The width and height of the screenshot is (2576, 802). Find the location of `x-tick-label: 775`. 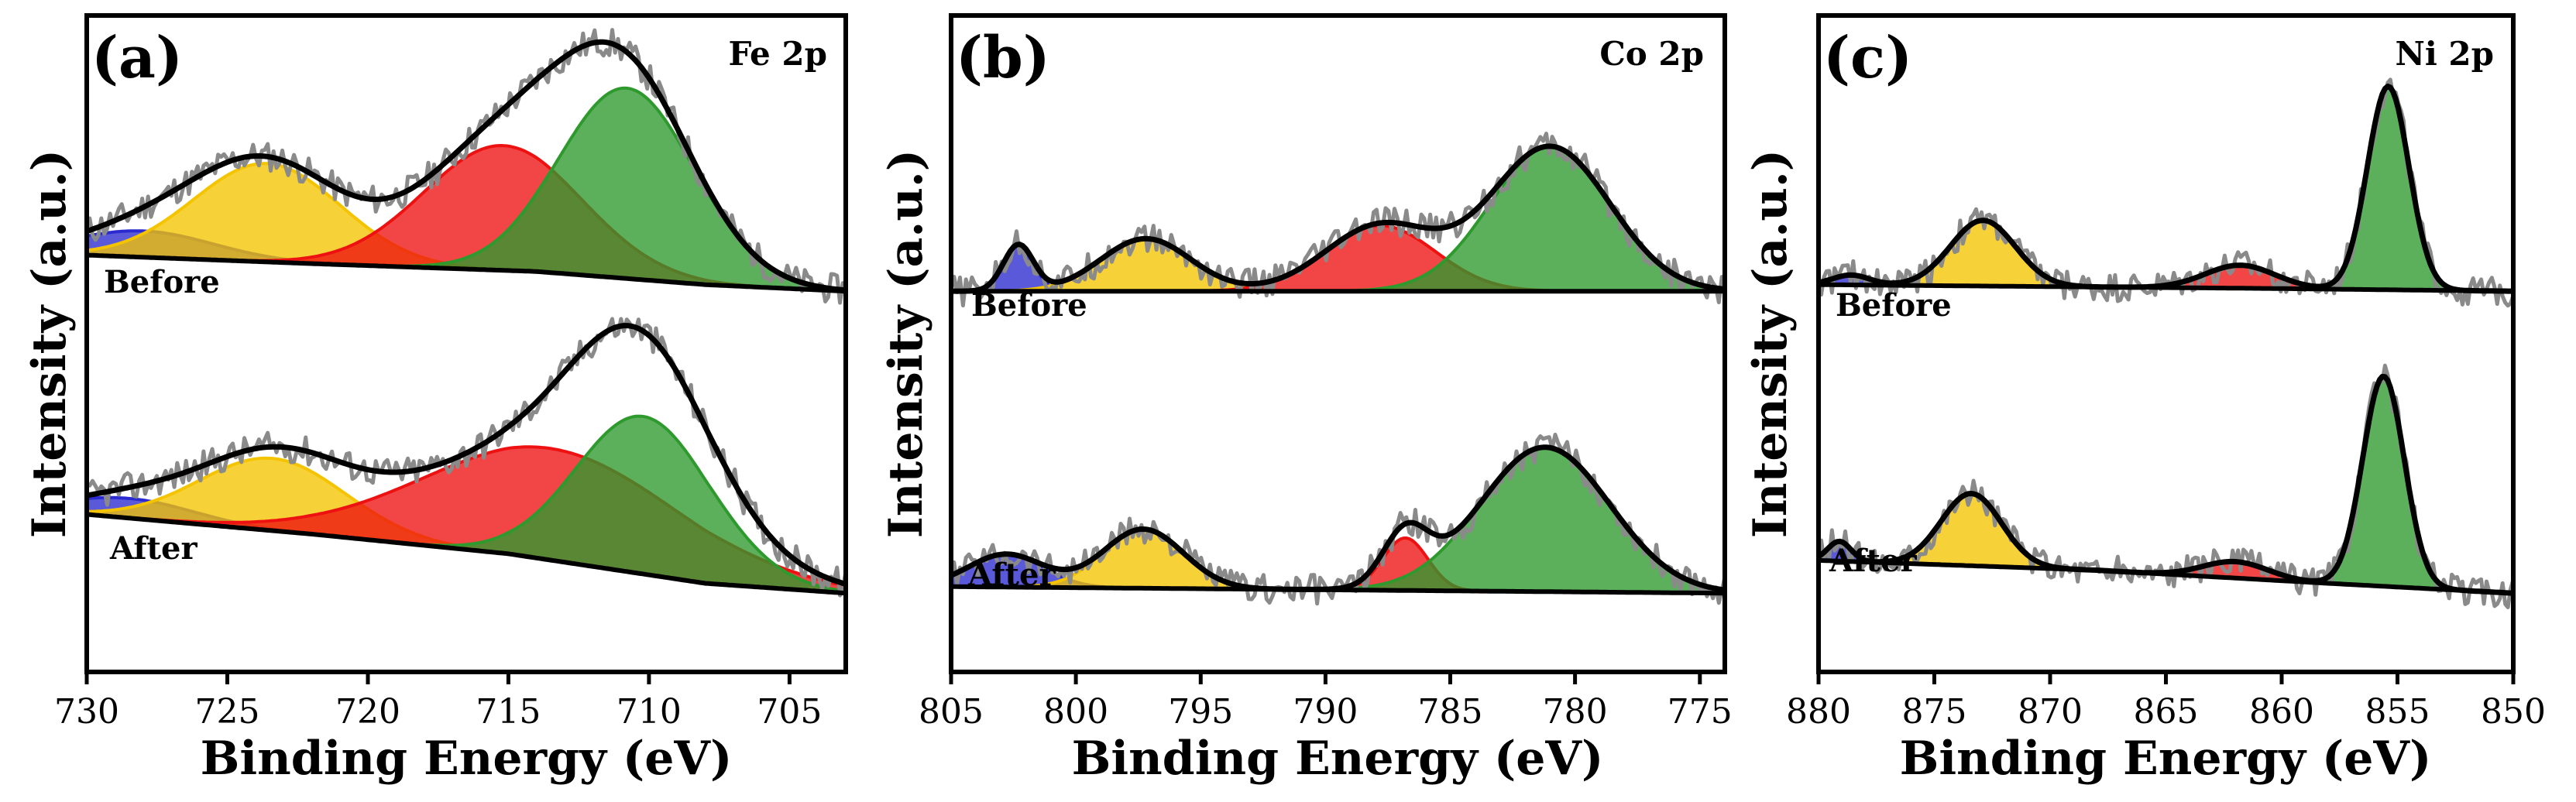

x-tick-label: 775 is located at coordinates (1700, 712).